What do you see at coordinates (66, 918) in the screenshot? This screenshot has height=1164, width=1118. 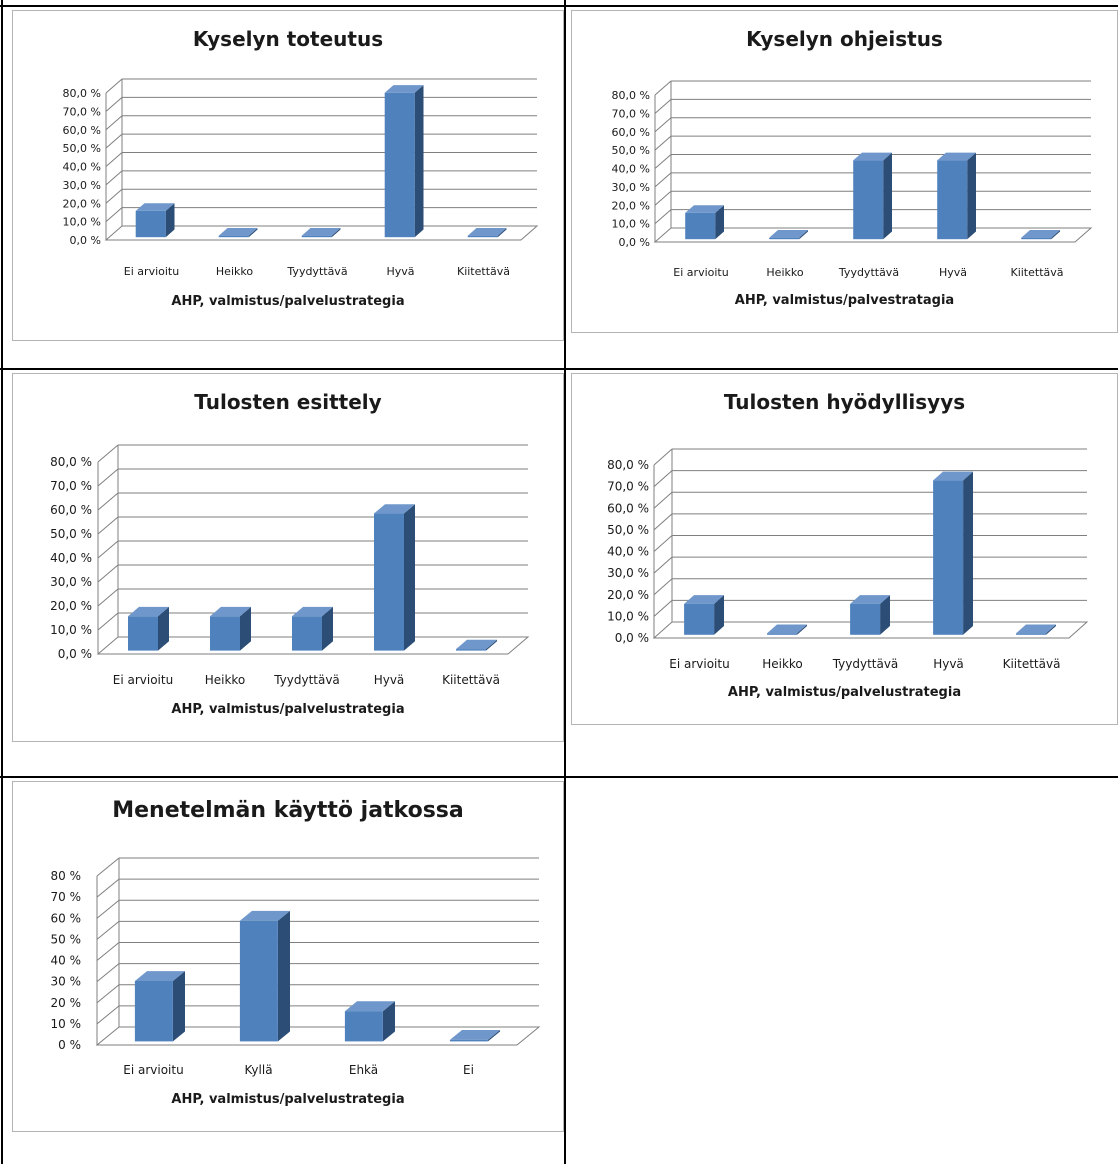 I see `chart-y-tick-label: 60 %` at bounding box center [66, 918].